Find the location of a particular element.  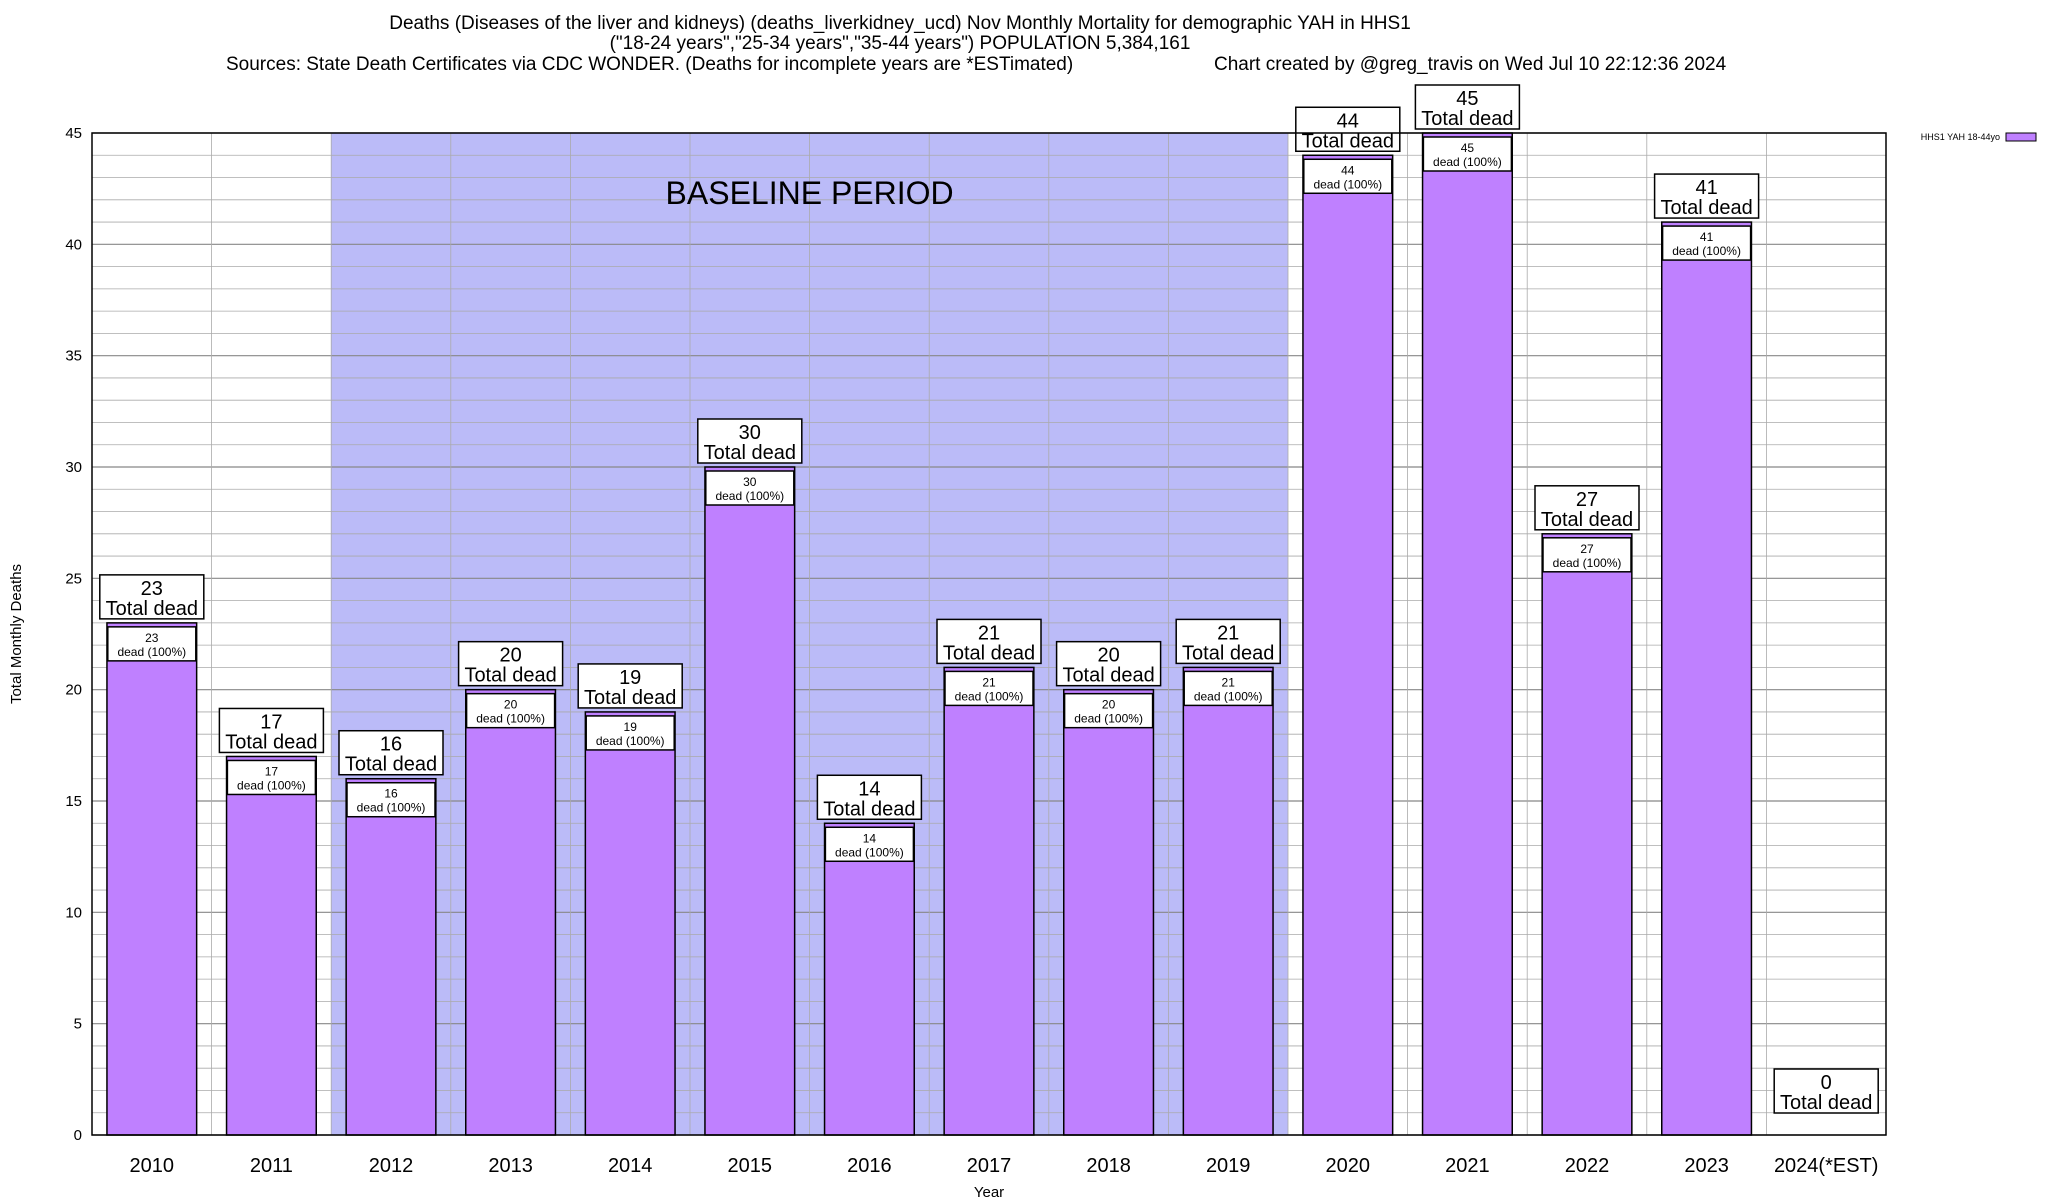

total-label-value: 30 is located at coordinates (750, 433).